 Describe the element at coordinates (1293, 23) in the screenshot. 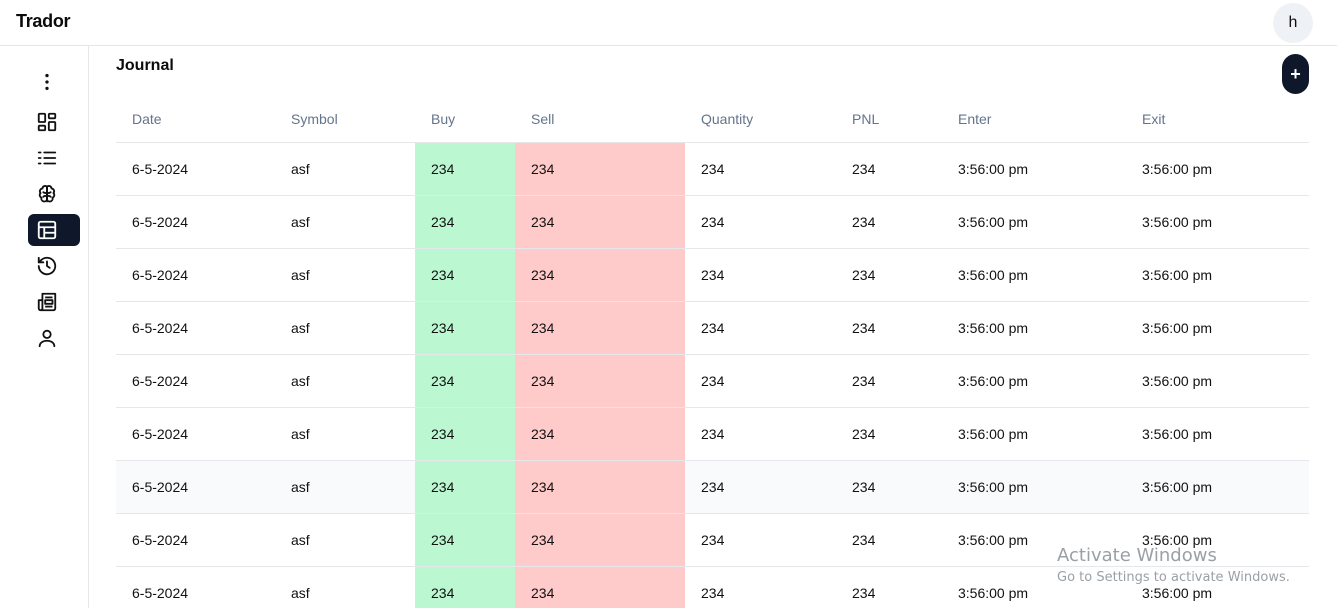

I see `user-avatar-button: h` at that location.